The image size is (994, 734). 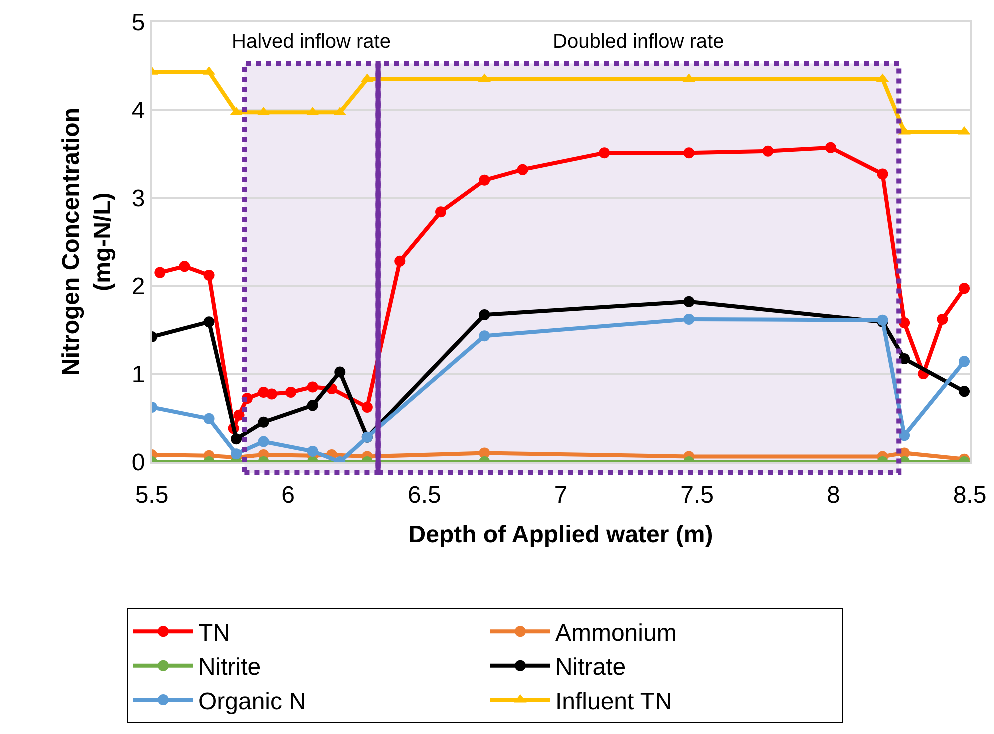 What do you see at coordinates (139, 462) in the screenshot?
I see `y-tick-label: 0` at bounding box center [139, 462].